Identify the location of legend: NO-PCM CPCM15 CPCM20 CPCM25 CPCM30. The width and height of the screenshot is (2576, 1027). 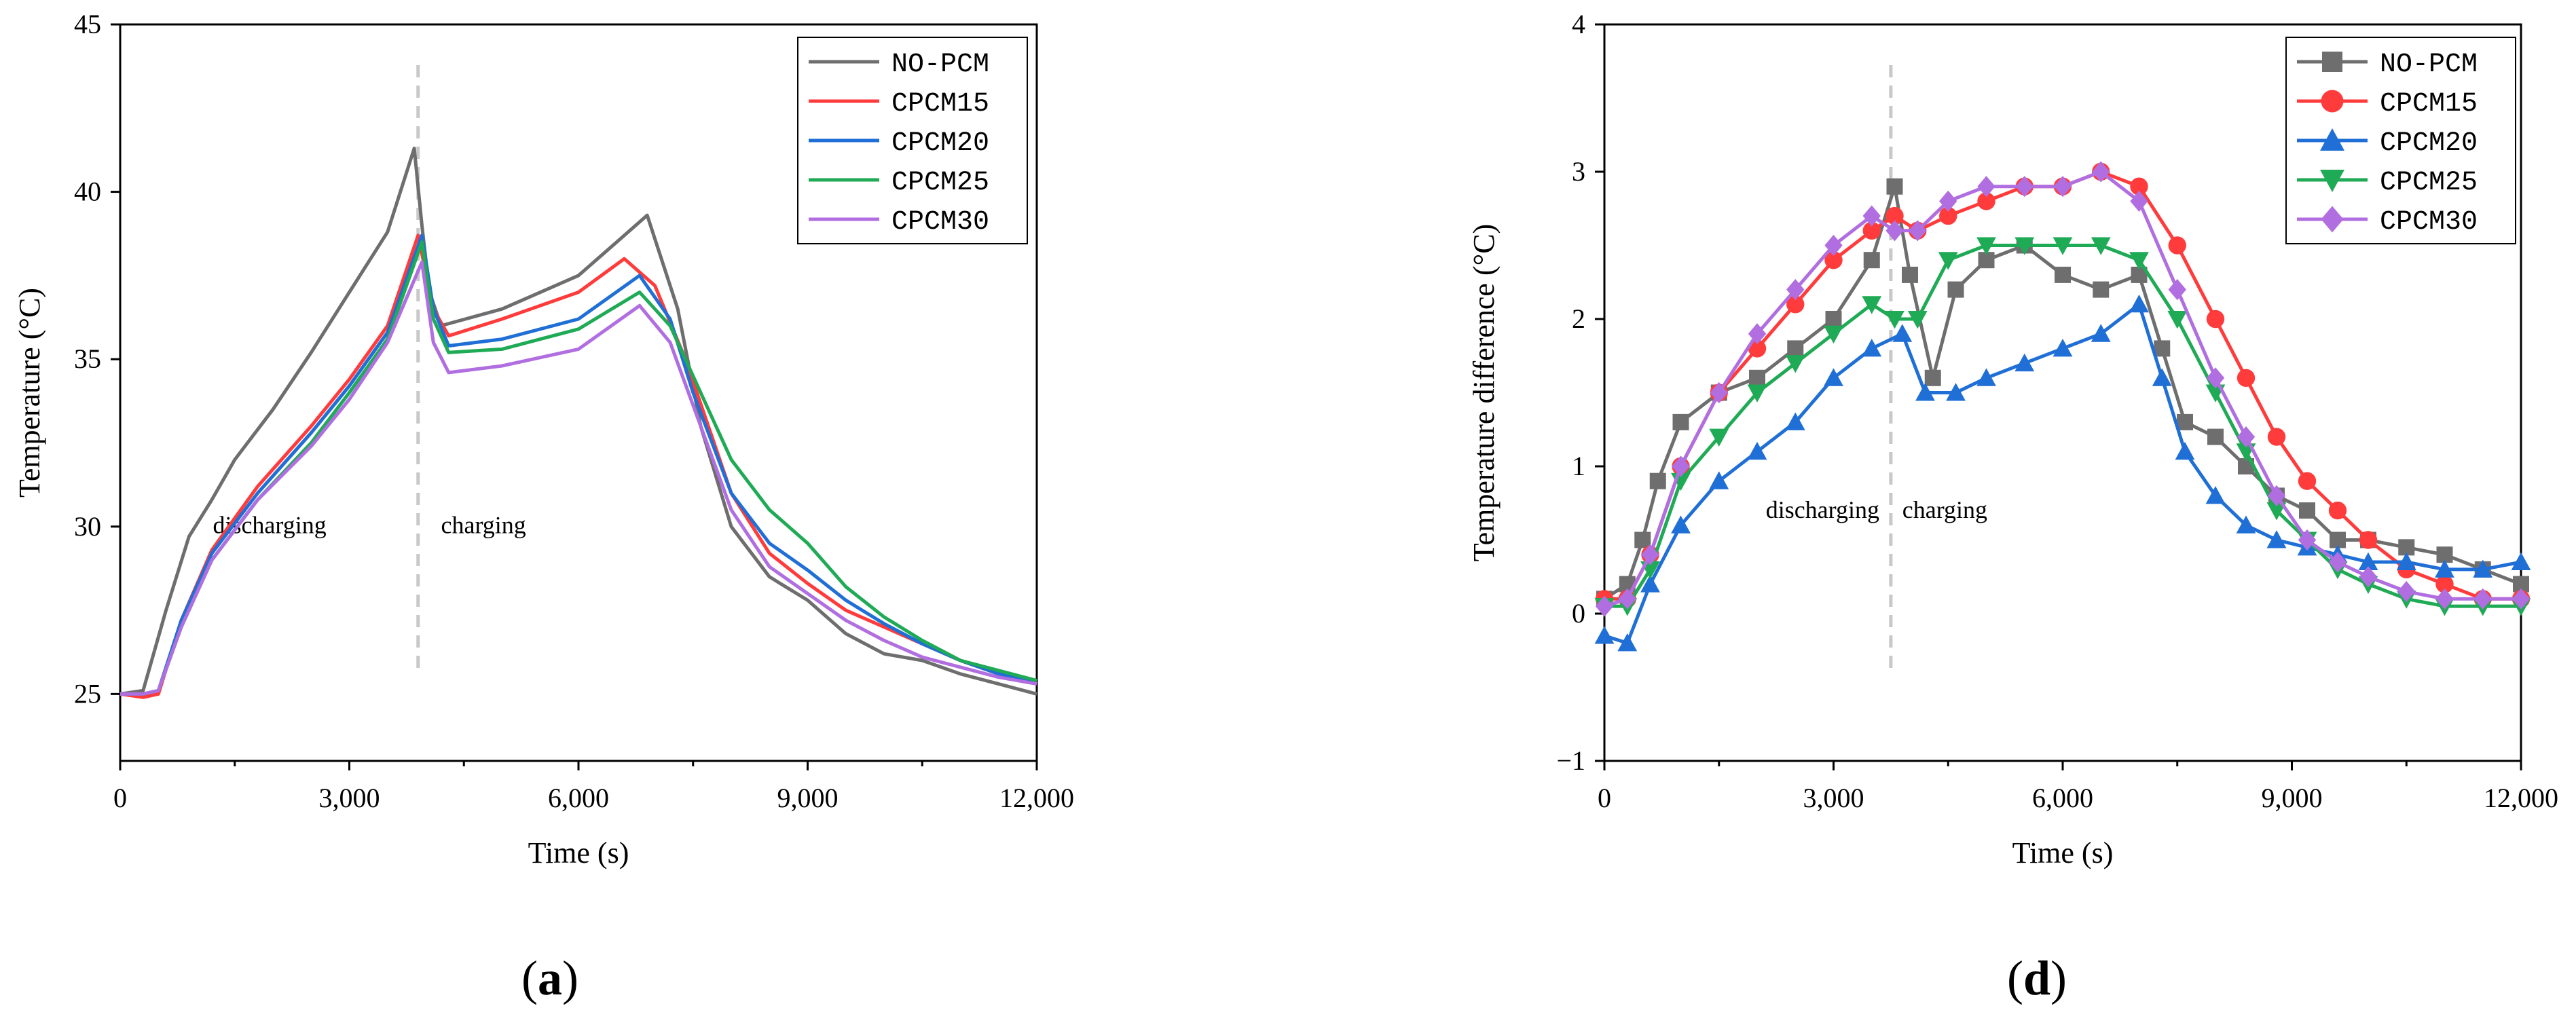
(912, 140).